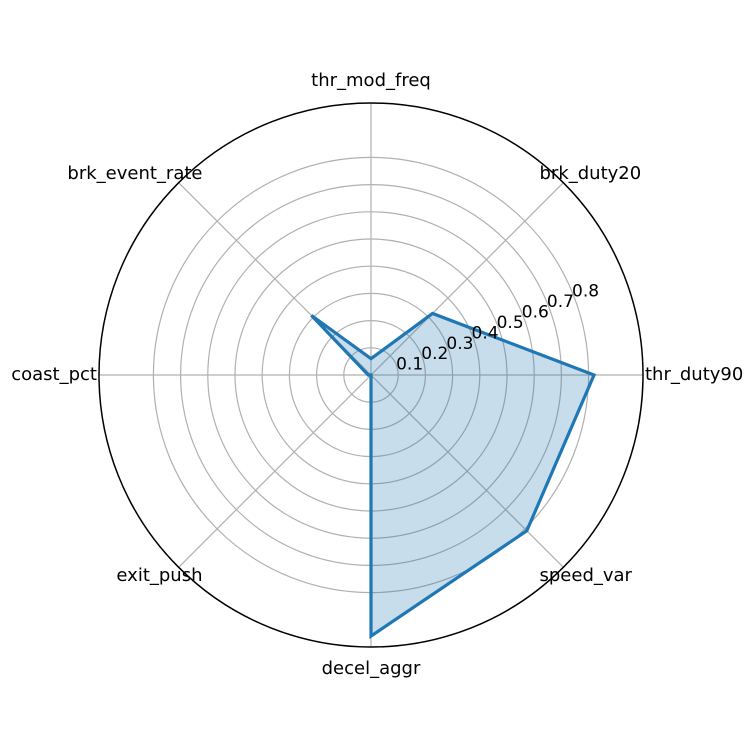 Image resolution: width=750 pixels, height=754 pixels. Describe the element at coordinates (585, 292) in the screenshot. I see `radial-tick-label: 0.8` at that location.